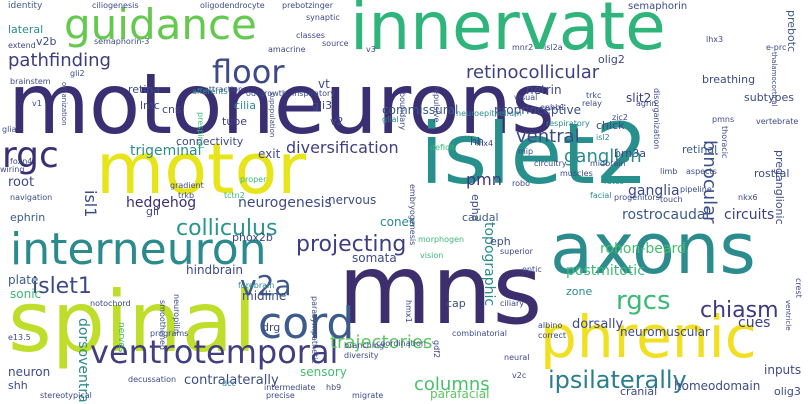 Image resolution: width=808 pixels, height=404 pixels. Describe the element at coordinates (774, 79) in the screenshot. I see `word-thalamocortical: thalamocortical` at that location.